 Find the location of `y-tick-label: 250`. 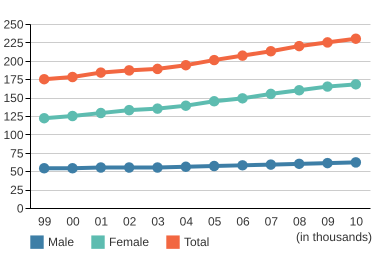

y-tick-label: 250 is located at coordinates (13, 25).